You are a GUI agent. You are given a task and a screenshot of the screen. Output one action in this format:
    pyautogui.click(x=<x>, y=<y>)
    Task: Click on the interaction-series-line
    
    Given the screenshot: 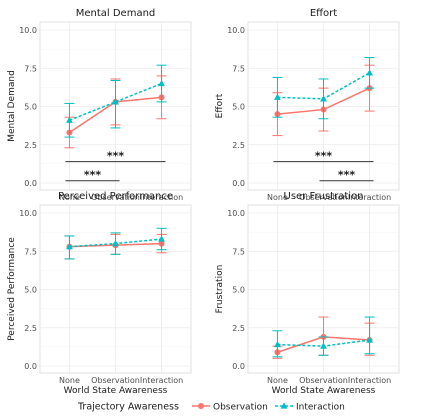 What is the action you would take?
    pyautogui.click(x=115, y=101)
    